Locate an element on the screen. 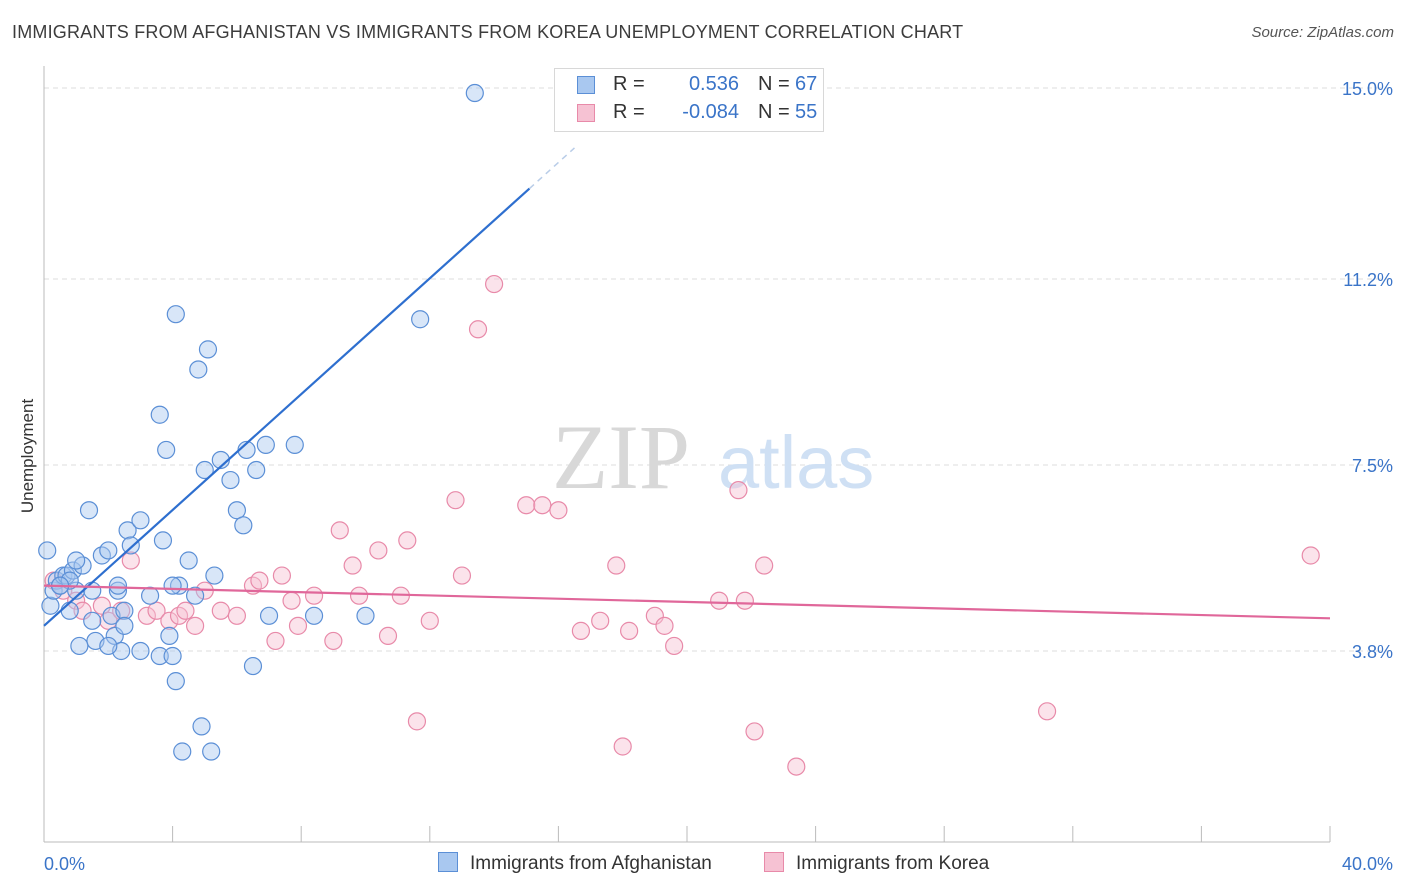 This screenshot has height=892, width=1406. legend-label-korea: Immigrants from Korea is located at coordinates (893, 863).